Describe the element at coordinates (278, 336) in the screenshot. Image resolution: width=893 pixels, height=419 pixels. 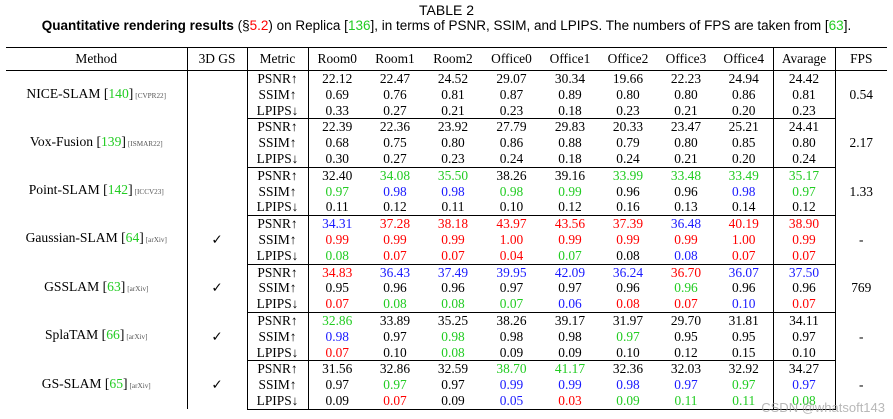
I see `metric-label: SSIM↑` at that location.